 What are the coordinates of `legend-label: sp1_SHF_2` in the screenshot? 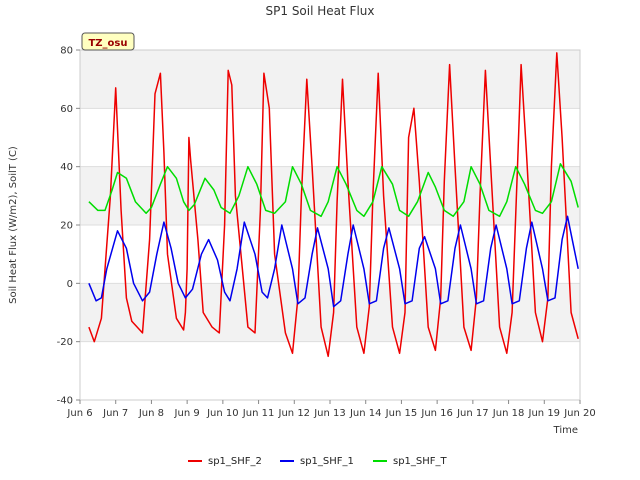 It's located at (235, 461).